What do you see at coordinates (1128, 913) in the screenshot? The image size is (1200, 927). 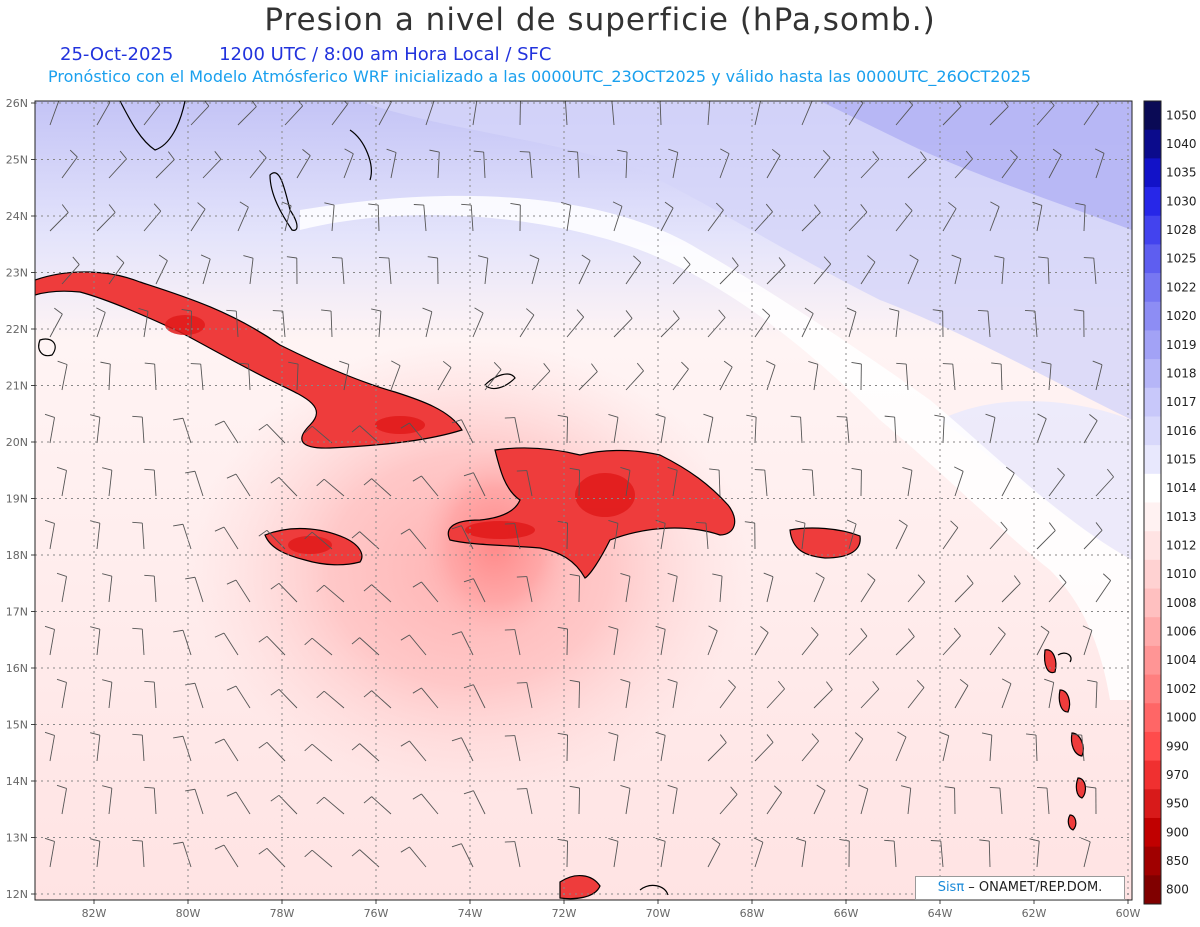 I see `lon-label: 60W` at bounding box center [1128, 913].